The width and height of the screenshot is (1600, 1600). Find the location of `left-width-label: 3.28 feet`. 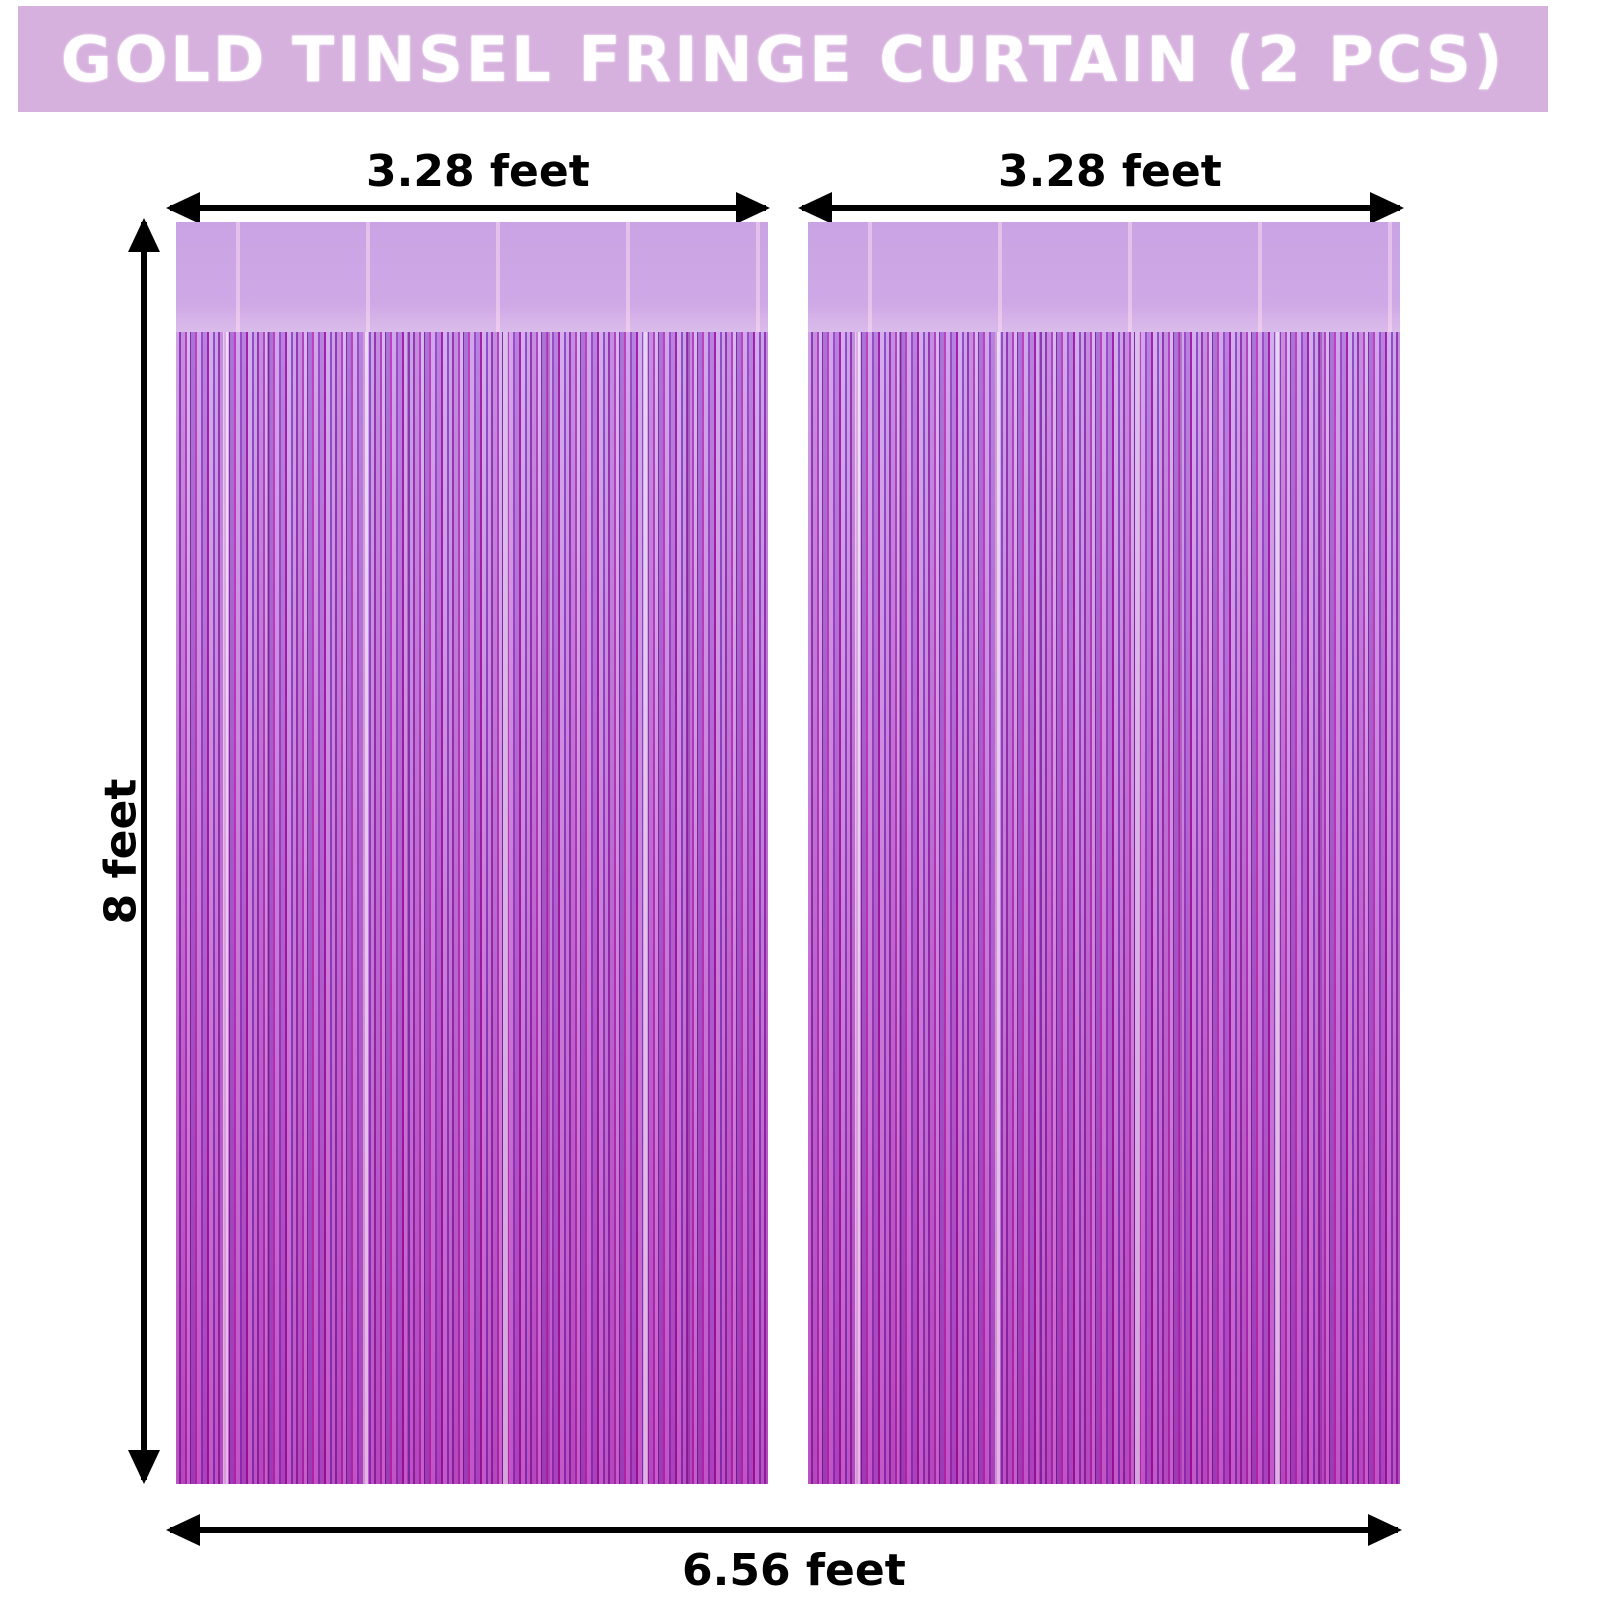

left-width-label: 3.28 feet is located at coordinates (478, 171).